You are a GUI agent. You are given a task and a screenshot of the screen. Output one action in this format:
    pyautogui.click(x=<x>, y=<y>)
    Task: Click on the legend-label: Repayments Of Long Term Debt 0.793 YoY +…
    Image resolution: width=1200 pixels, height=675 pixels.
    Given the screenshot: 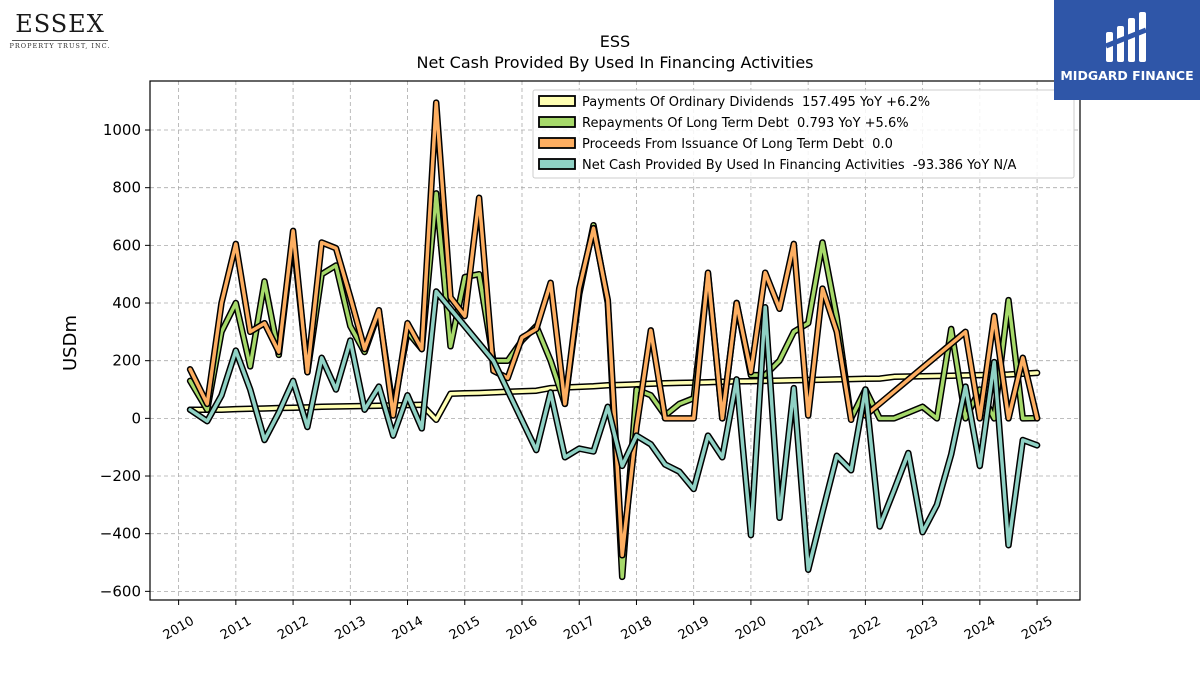 What is the action you would take?
    pyautogui.click(x=745, y=123)
    